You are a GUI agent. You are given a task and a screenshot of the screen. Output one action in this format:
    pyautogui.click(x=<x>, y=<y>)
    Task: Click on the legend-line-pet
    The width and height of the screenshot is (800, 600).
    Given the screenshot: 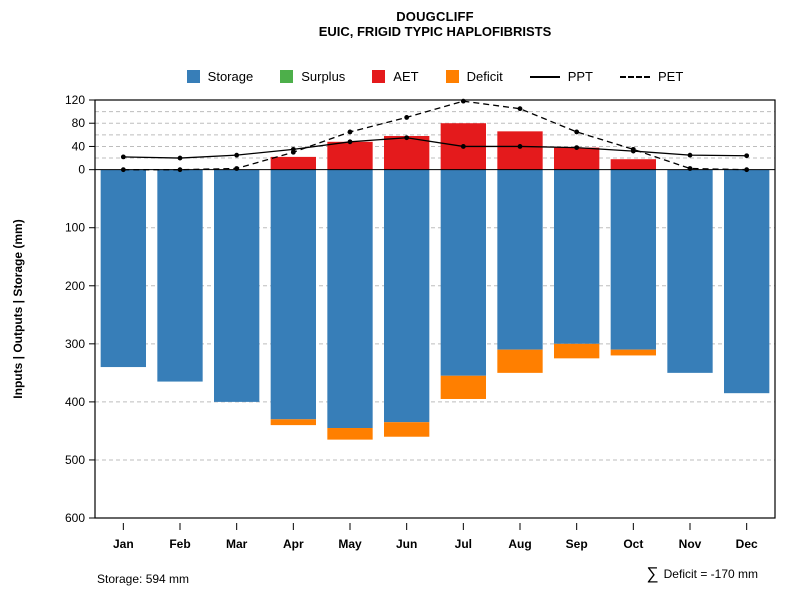 What is the action you would take?
    pyautogui.click(x=635, y=76)
    